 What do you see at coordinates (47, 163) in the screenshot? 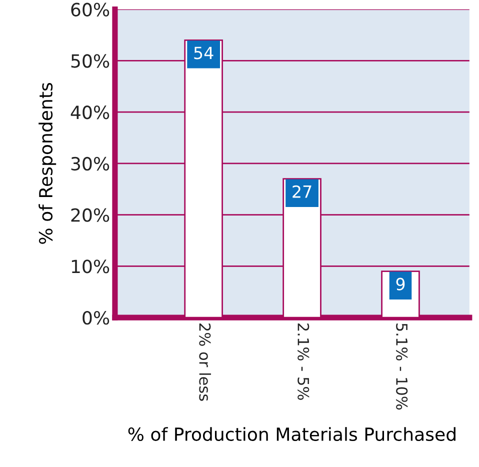
I see `y-axis-title: % of Respondents` at bounding box center [47, 163].